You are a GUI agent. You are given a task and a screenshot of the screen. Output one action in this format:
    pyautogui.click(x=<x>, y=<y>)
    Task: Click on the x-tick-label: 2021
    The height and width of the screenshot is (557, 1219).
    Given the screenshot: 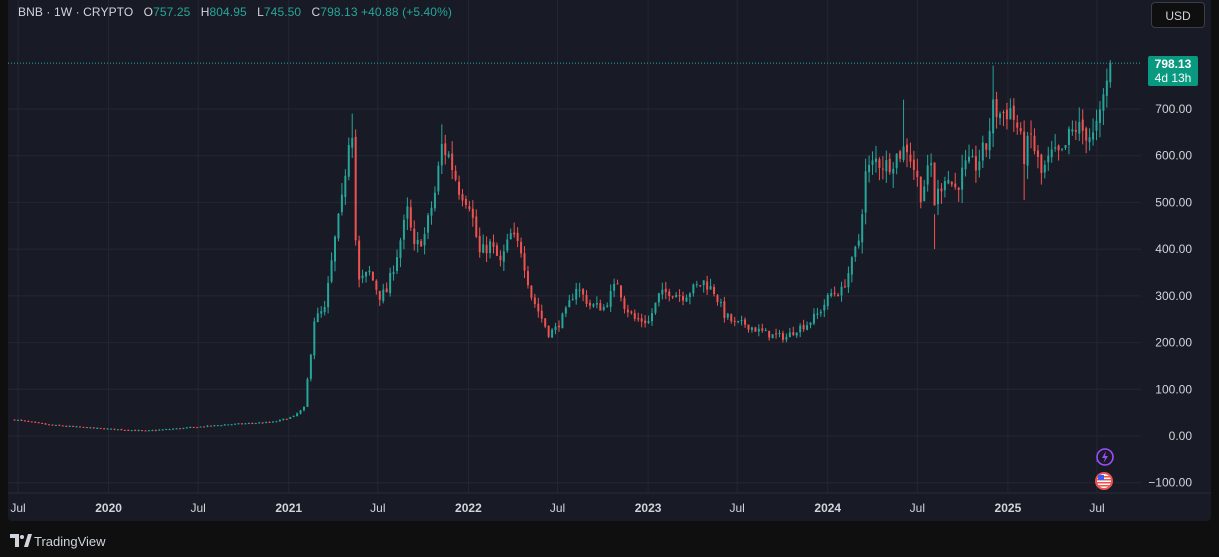 What is the action you would take?
    pyautogui.click(x=288, y=508)
    